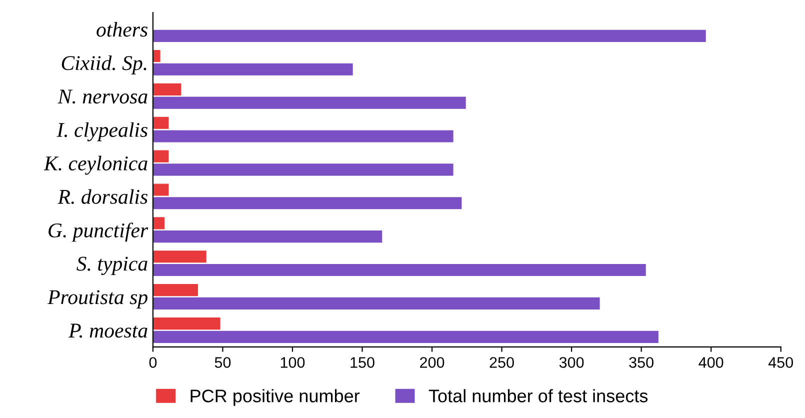 Image resolution: width=805 pixels, height=418 pixels. I want to click on y-tick-label: G. punctifer, so click(98, 232).